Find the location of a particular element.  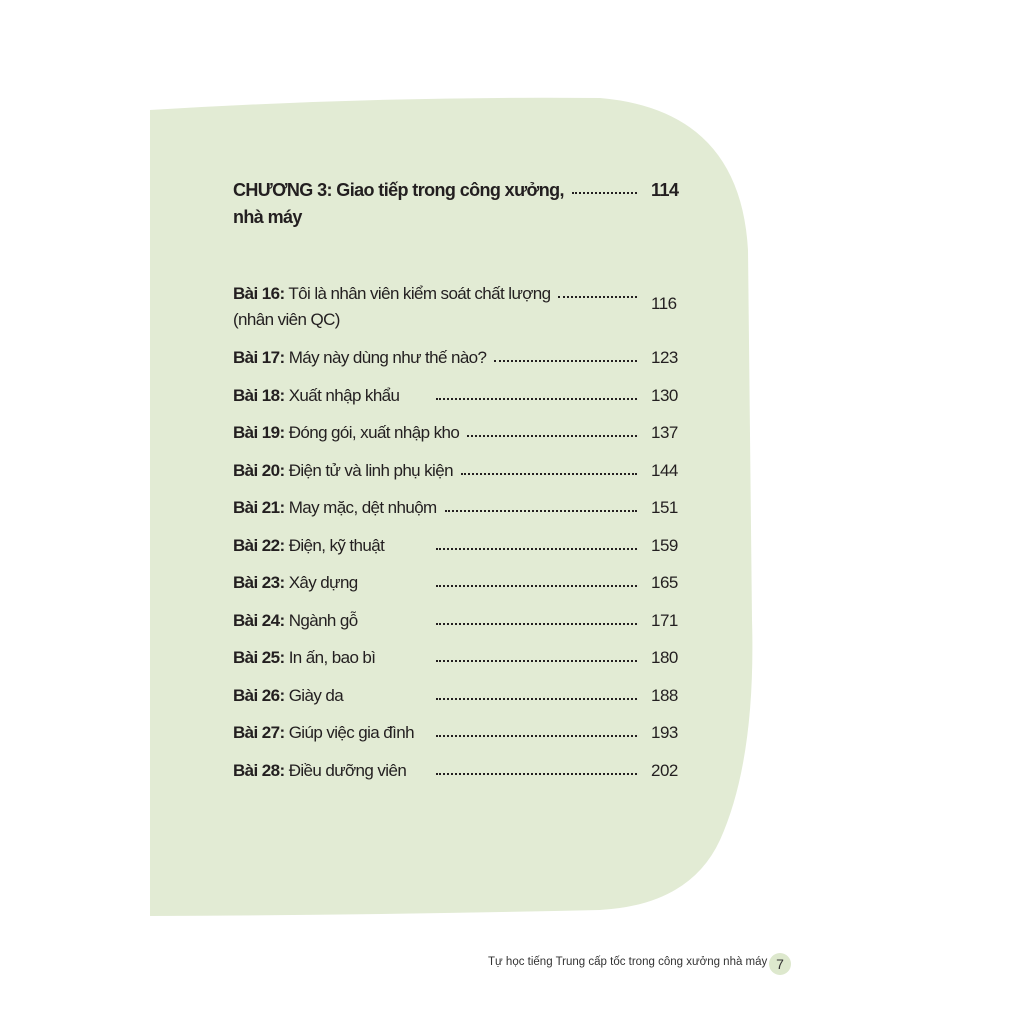

lesson-title: Bài 20: Điện tử và linh phụ kiện is located at coordinates (343, 471).